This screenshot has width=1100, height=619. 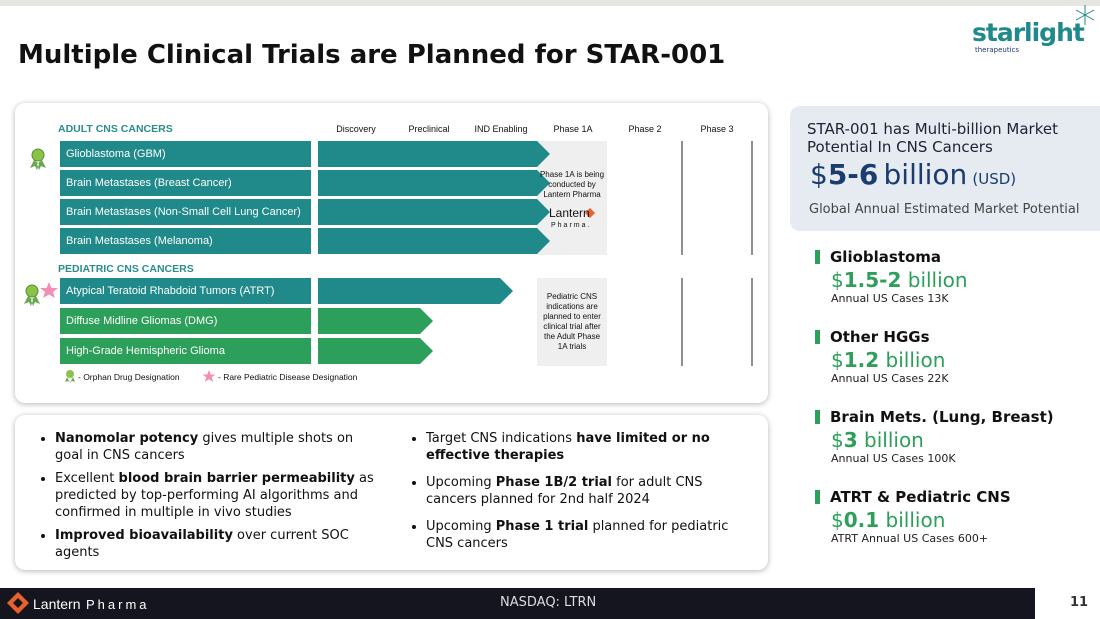 What do you see at coordinates (571, 225) in the screenshot?
I see `partner-logo-sub: Pharma.` at bounding box center [571, 225].